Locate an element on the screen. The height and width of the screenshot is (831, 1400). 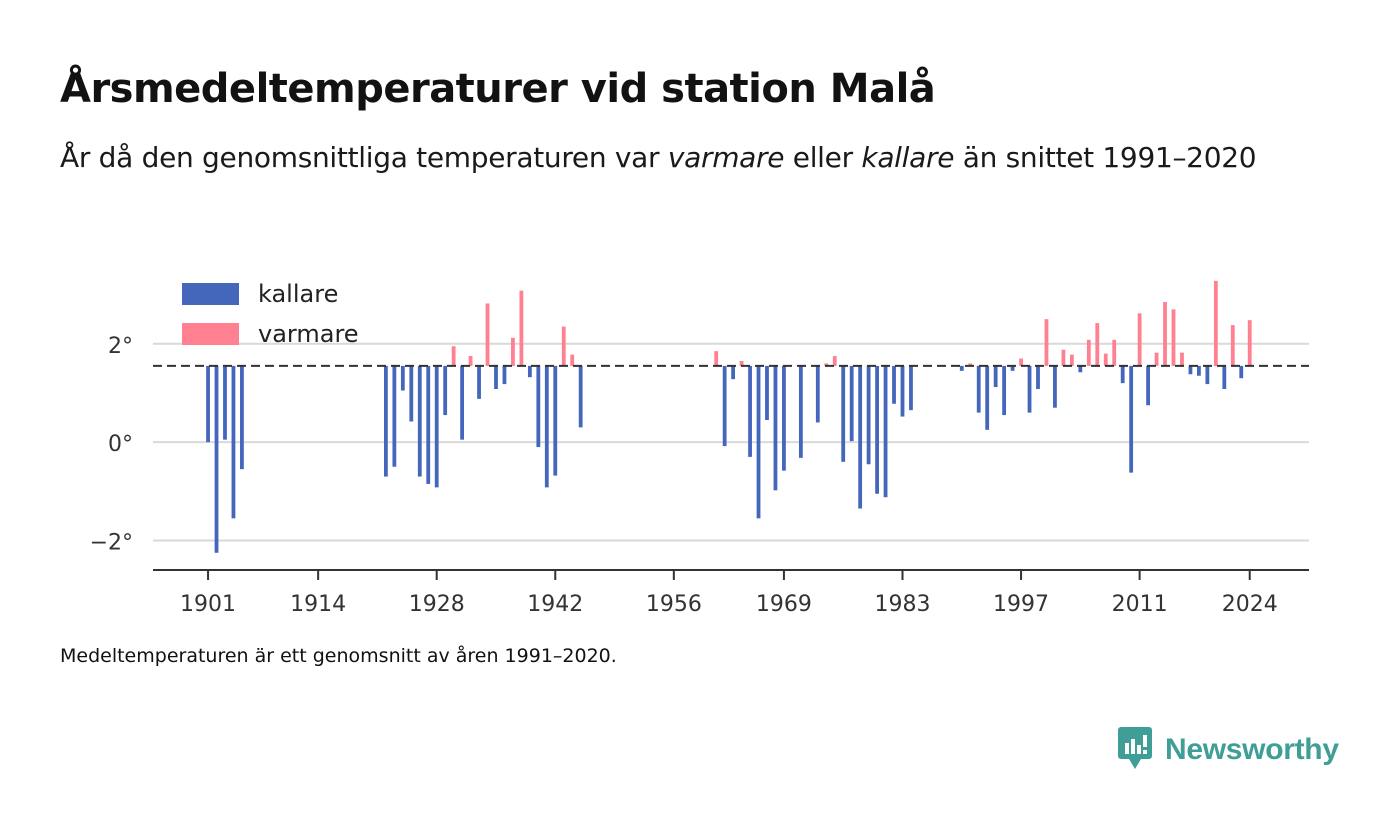
y-tick-label: −2° is located at coordinates (111, 542).